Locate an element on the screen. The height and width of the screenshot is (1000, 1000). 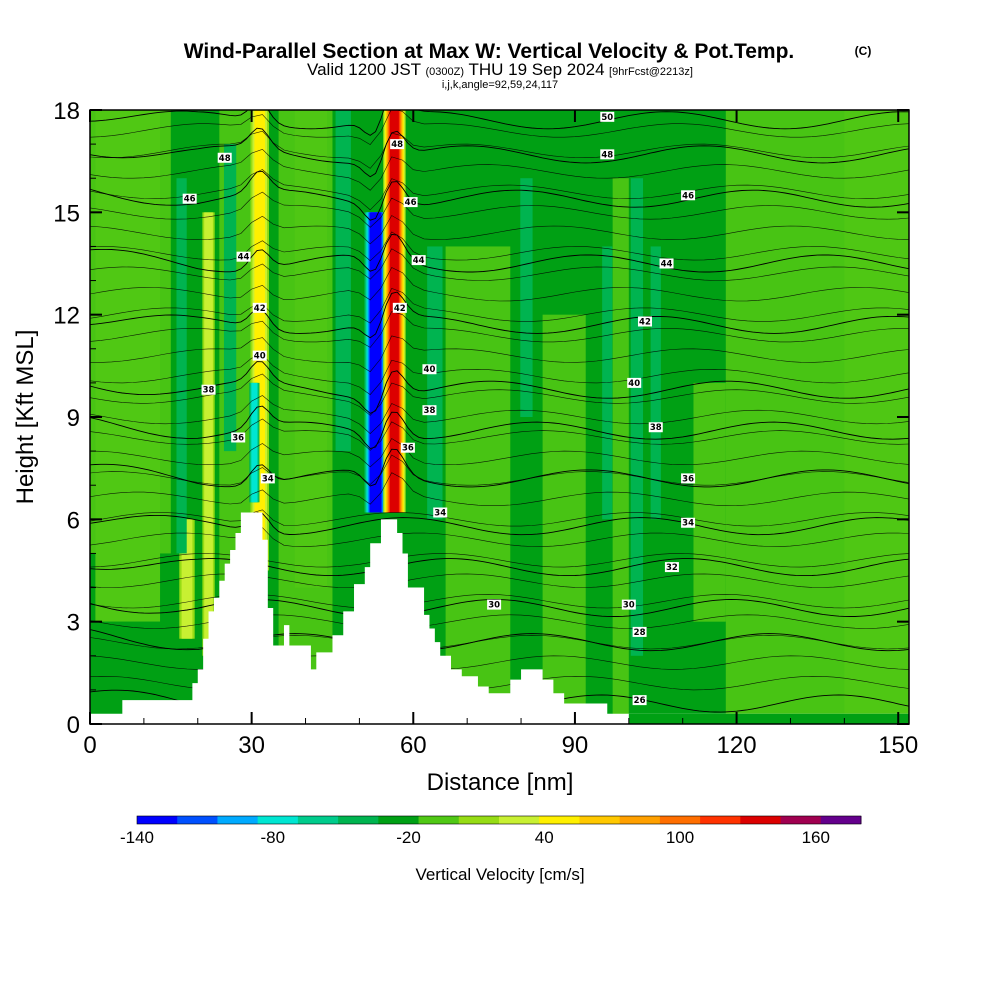
colorbar: -140 -80 -20 40 100 160 is located at coordinates (491, 831).